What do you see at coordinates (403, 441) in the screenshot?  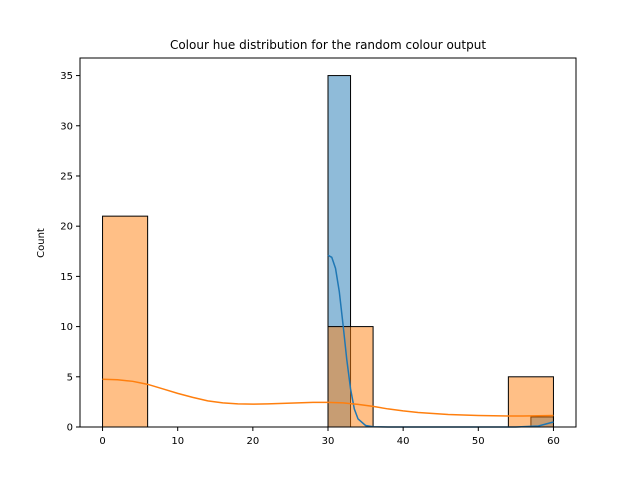 I see `x-tick-label: 40` at bounding box center [403, 441].